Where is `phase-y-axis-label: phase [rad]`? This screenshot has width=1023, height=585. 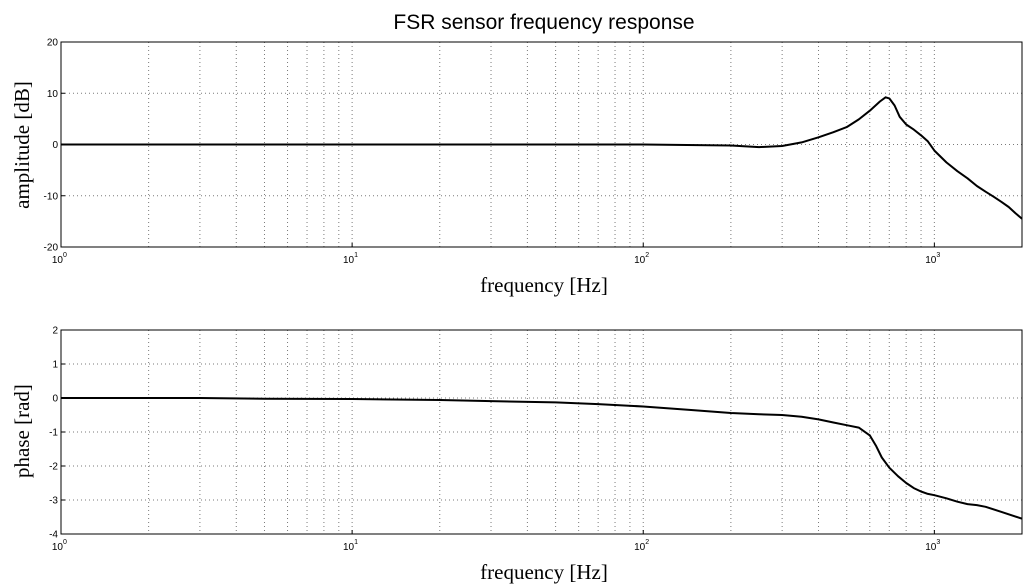
phase-y-axis-label: phase [rad] is located at coordinates (22, 431).